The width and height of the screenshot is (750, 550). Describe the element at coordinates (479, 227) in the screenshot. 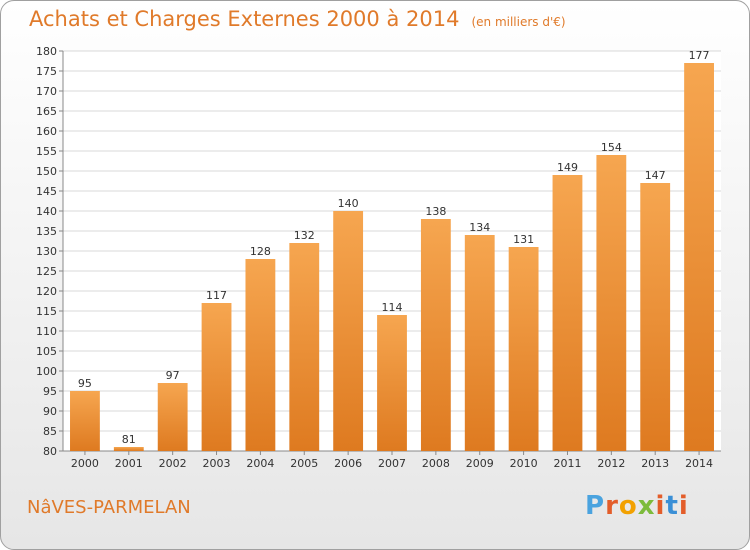

I see `data-label-2009: 134` at that location.